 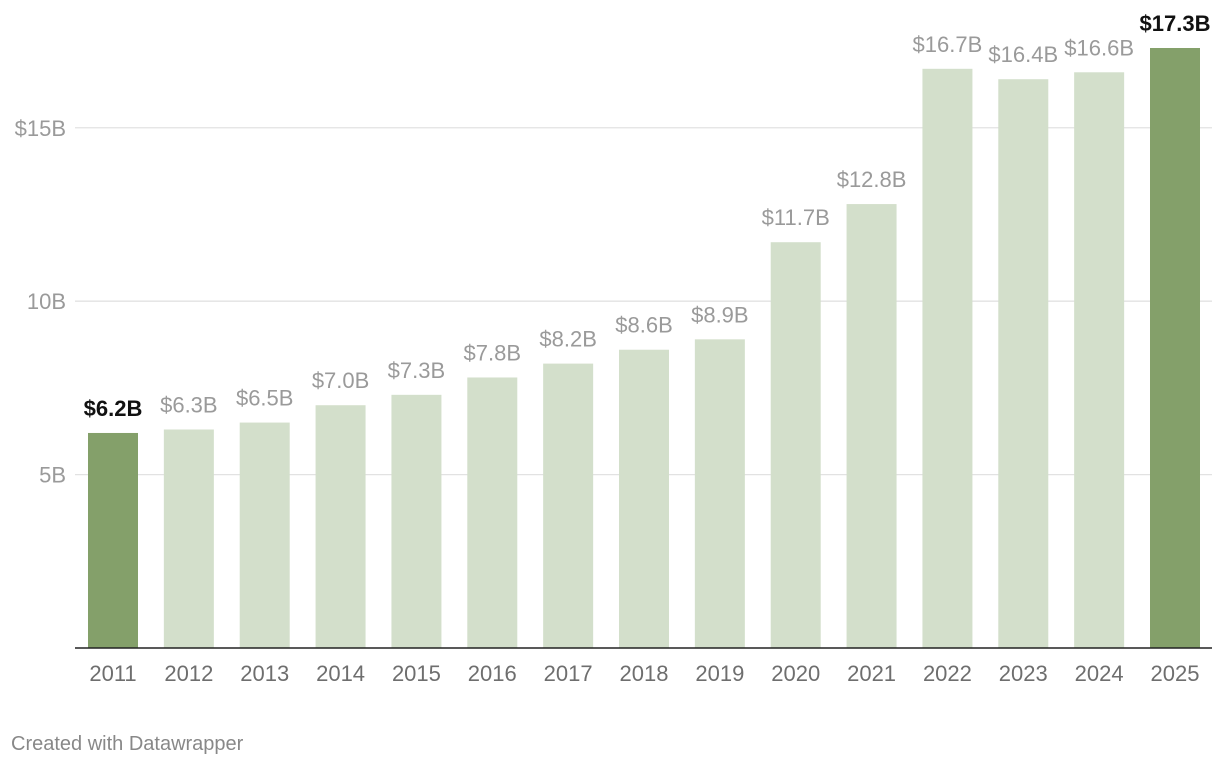 I want to click on bar-2025, so click(x=1175, y=348).